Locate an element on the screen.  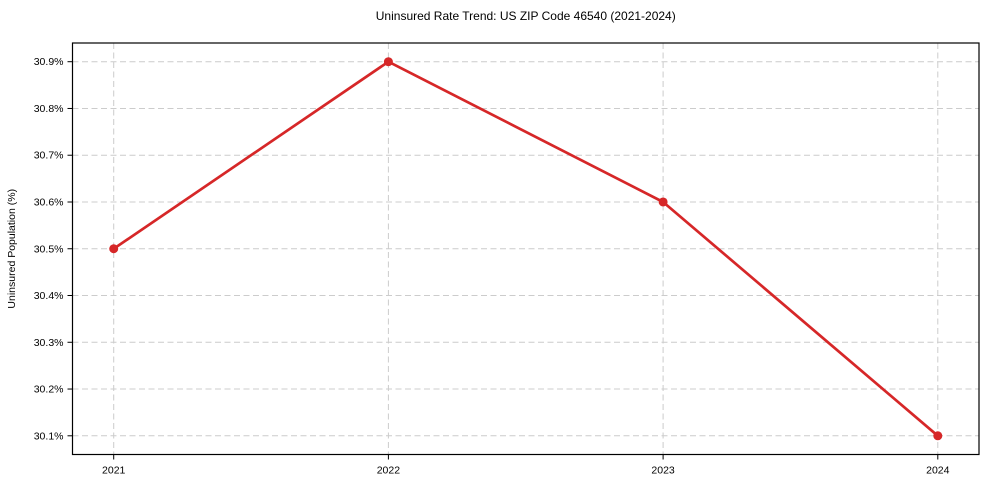
x-tick-label: 2024 is located at coordinates (938, 471).